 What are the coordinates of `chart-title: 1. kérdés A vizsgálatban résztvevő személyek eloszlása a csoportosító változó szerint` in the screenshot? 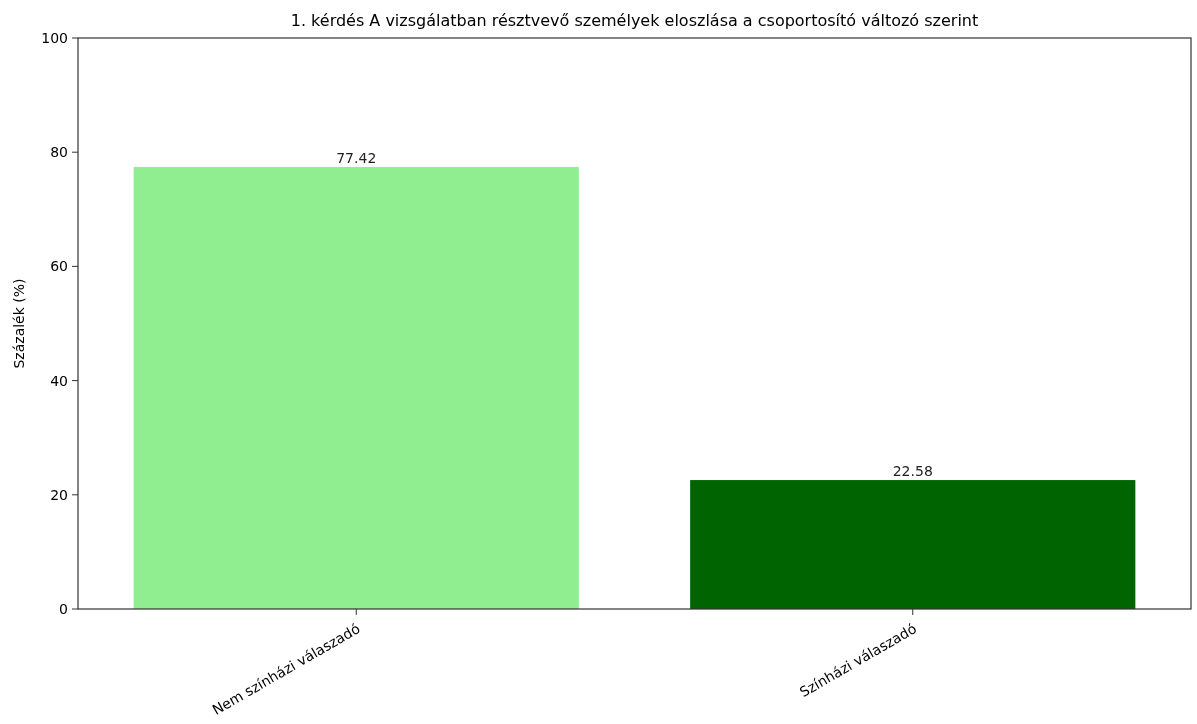 It's located at (634, 20).